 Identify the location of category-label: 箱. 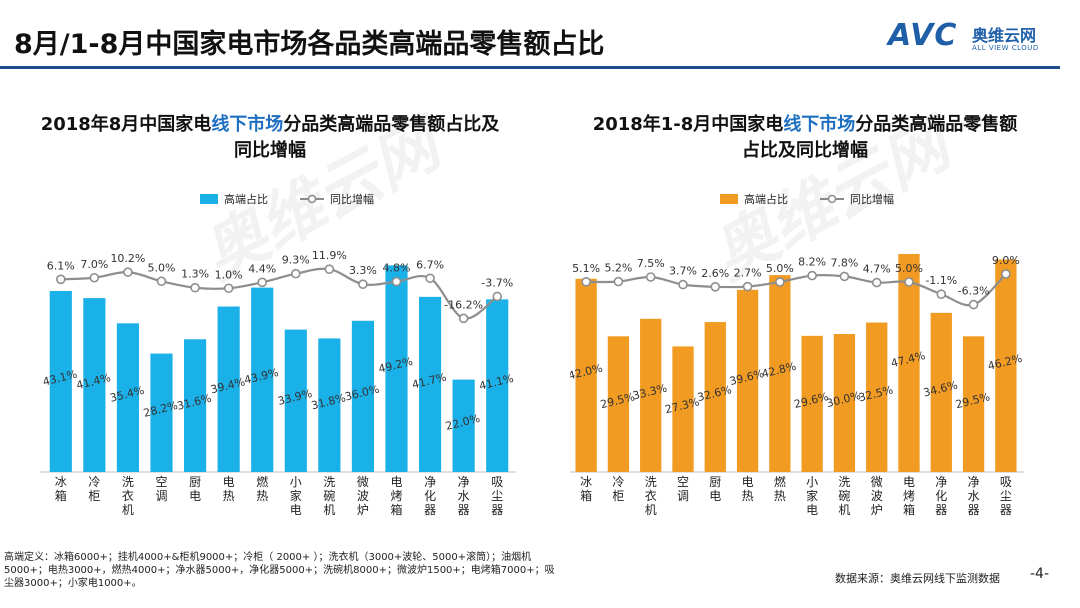
(61, 495).